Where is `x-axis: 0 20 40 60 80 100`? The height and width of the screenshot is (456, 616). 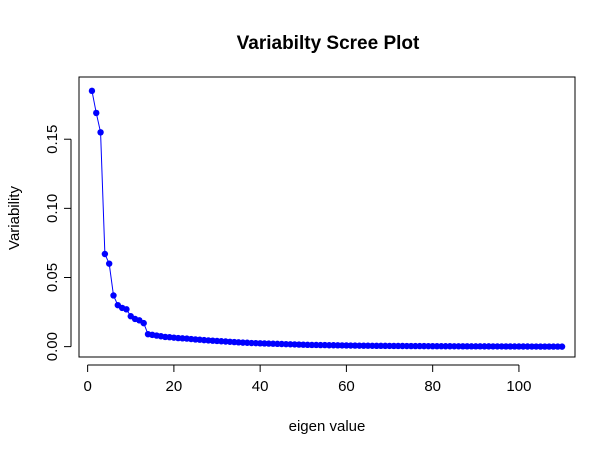
x-axis: 0 20 40 60 80 100 is located at coordinates (307, 379).